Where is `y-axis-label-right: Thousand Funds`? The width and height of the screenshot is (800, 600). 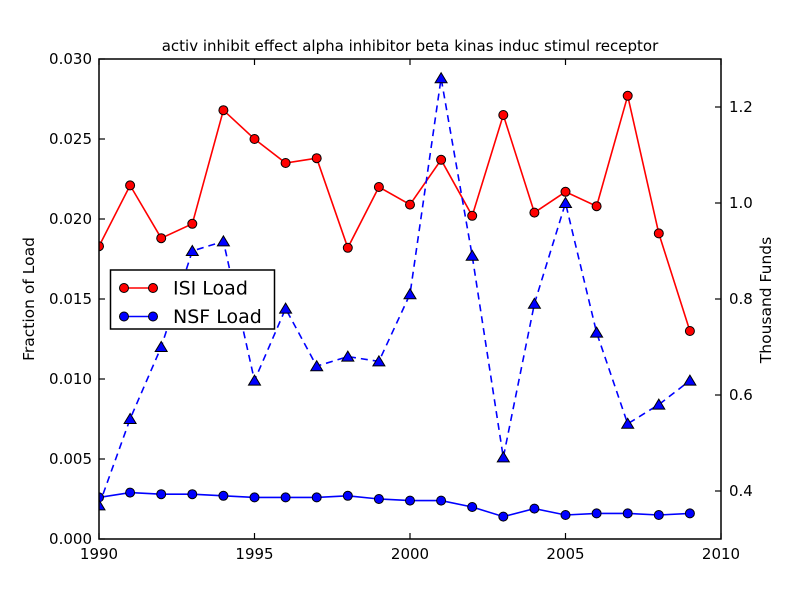
y-axis-label-right: Thousand Funds is located at coordinates (766, 300).